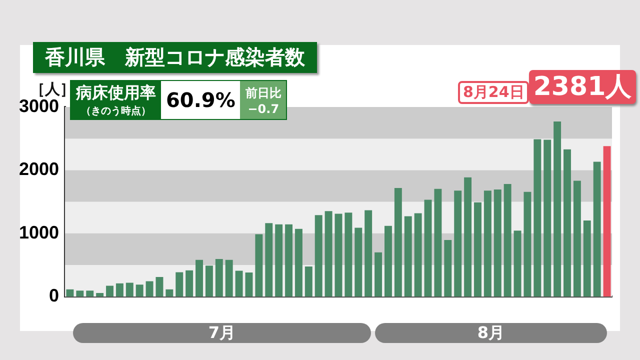 This screenshot has width=640, height=360. What do you see at coordinates (201, 100) in the screenshot?
I see `annotation: 60.9%` at bounding box center [201, 100].